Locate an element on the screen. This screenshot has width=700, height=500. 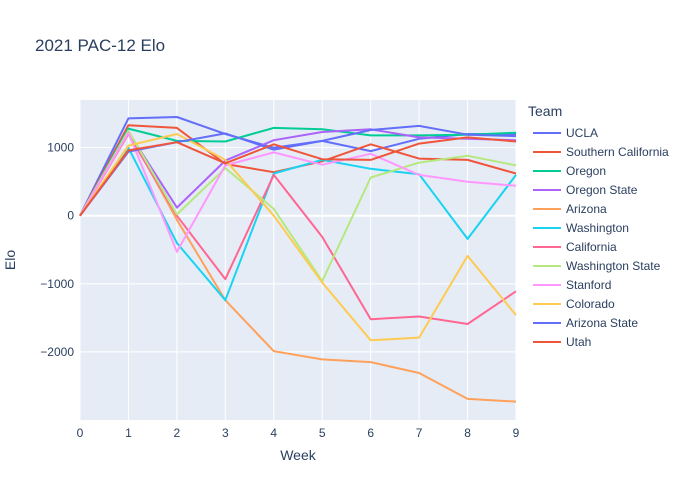
x-tick-label: 2 is located at coordinates (177, 433).